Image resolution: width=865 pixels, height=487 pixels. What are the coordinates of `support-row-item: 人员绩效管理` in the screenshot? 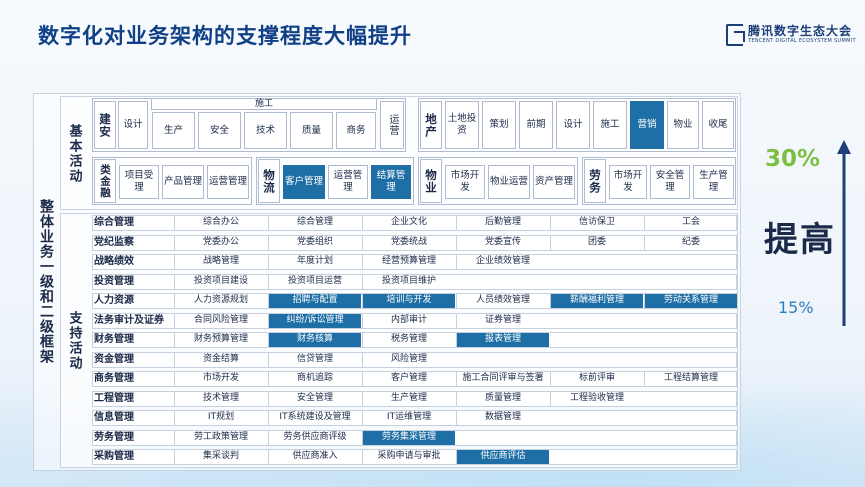 It's located at (502, 301).